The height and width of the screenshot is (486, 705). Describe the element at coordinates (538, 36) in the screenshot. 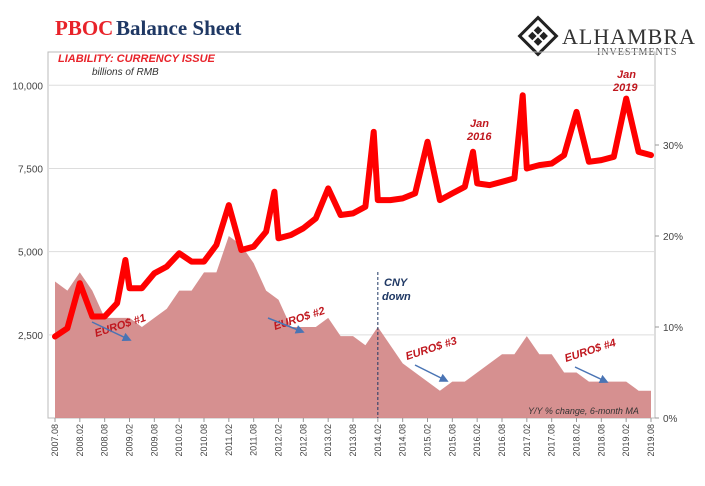

I see `logo-diamond-icon` at that location.